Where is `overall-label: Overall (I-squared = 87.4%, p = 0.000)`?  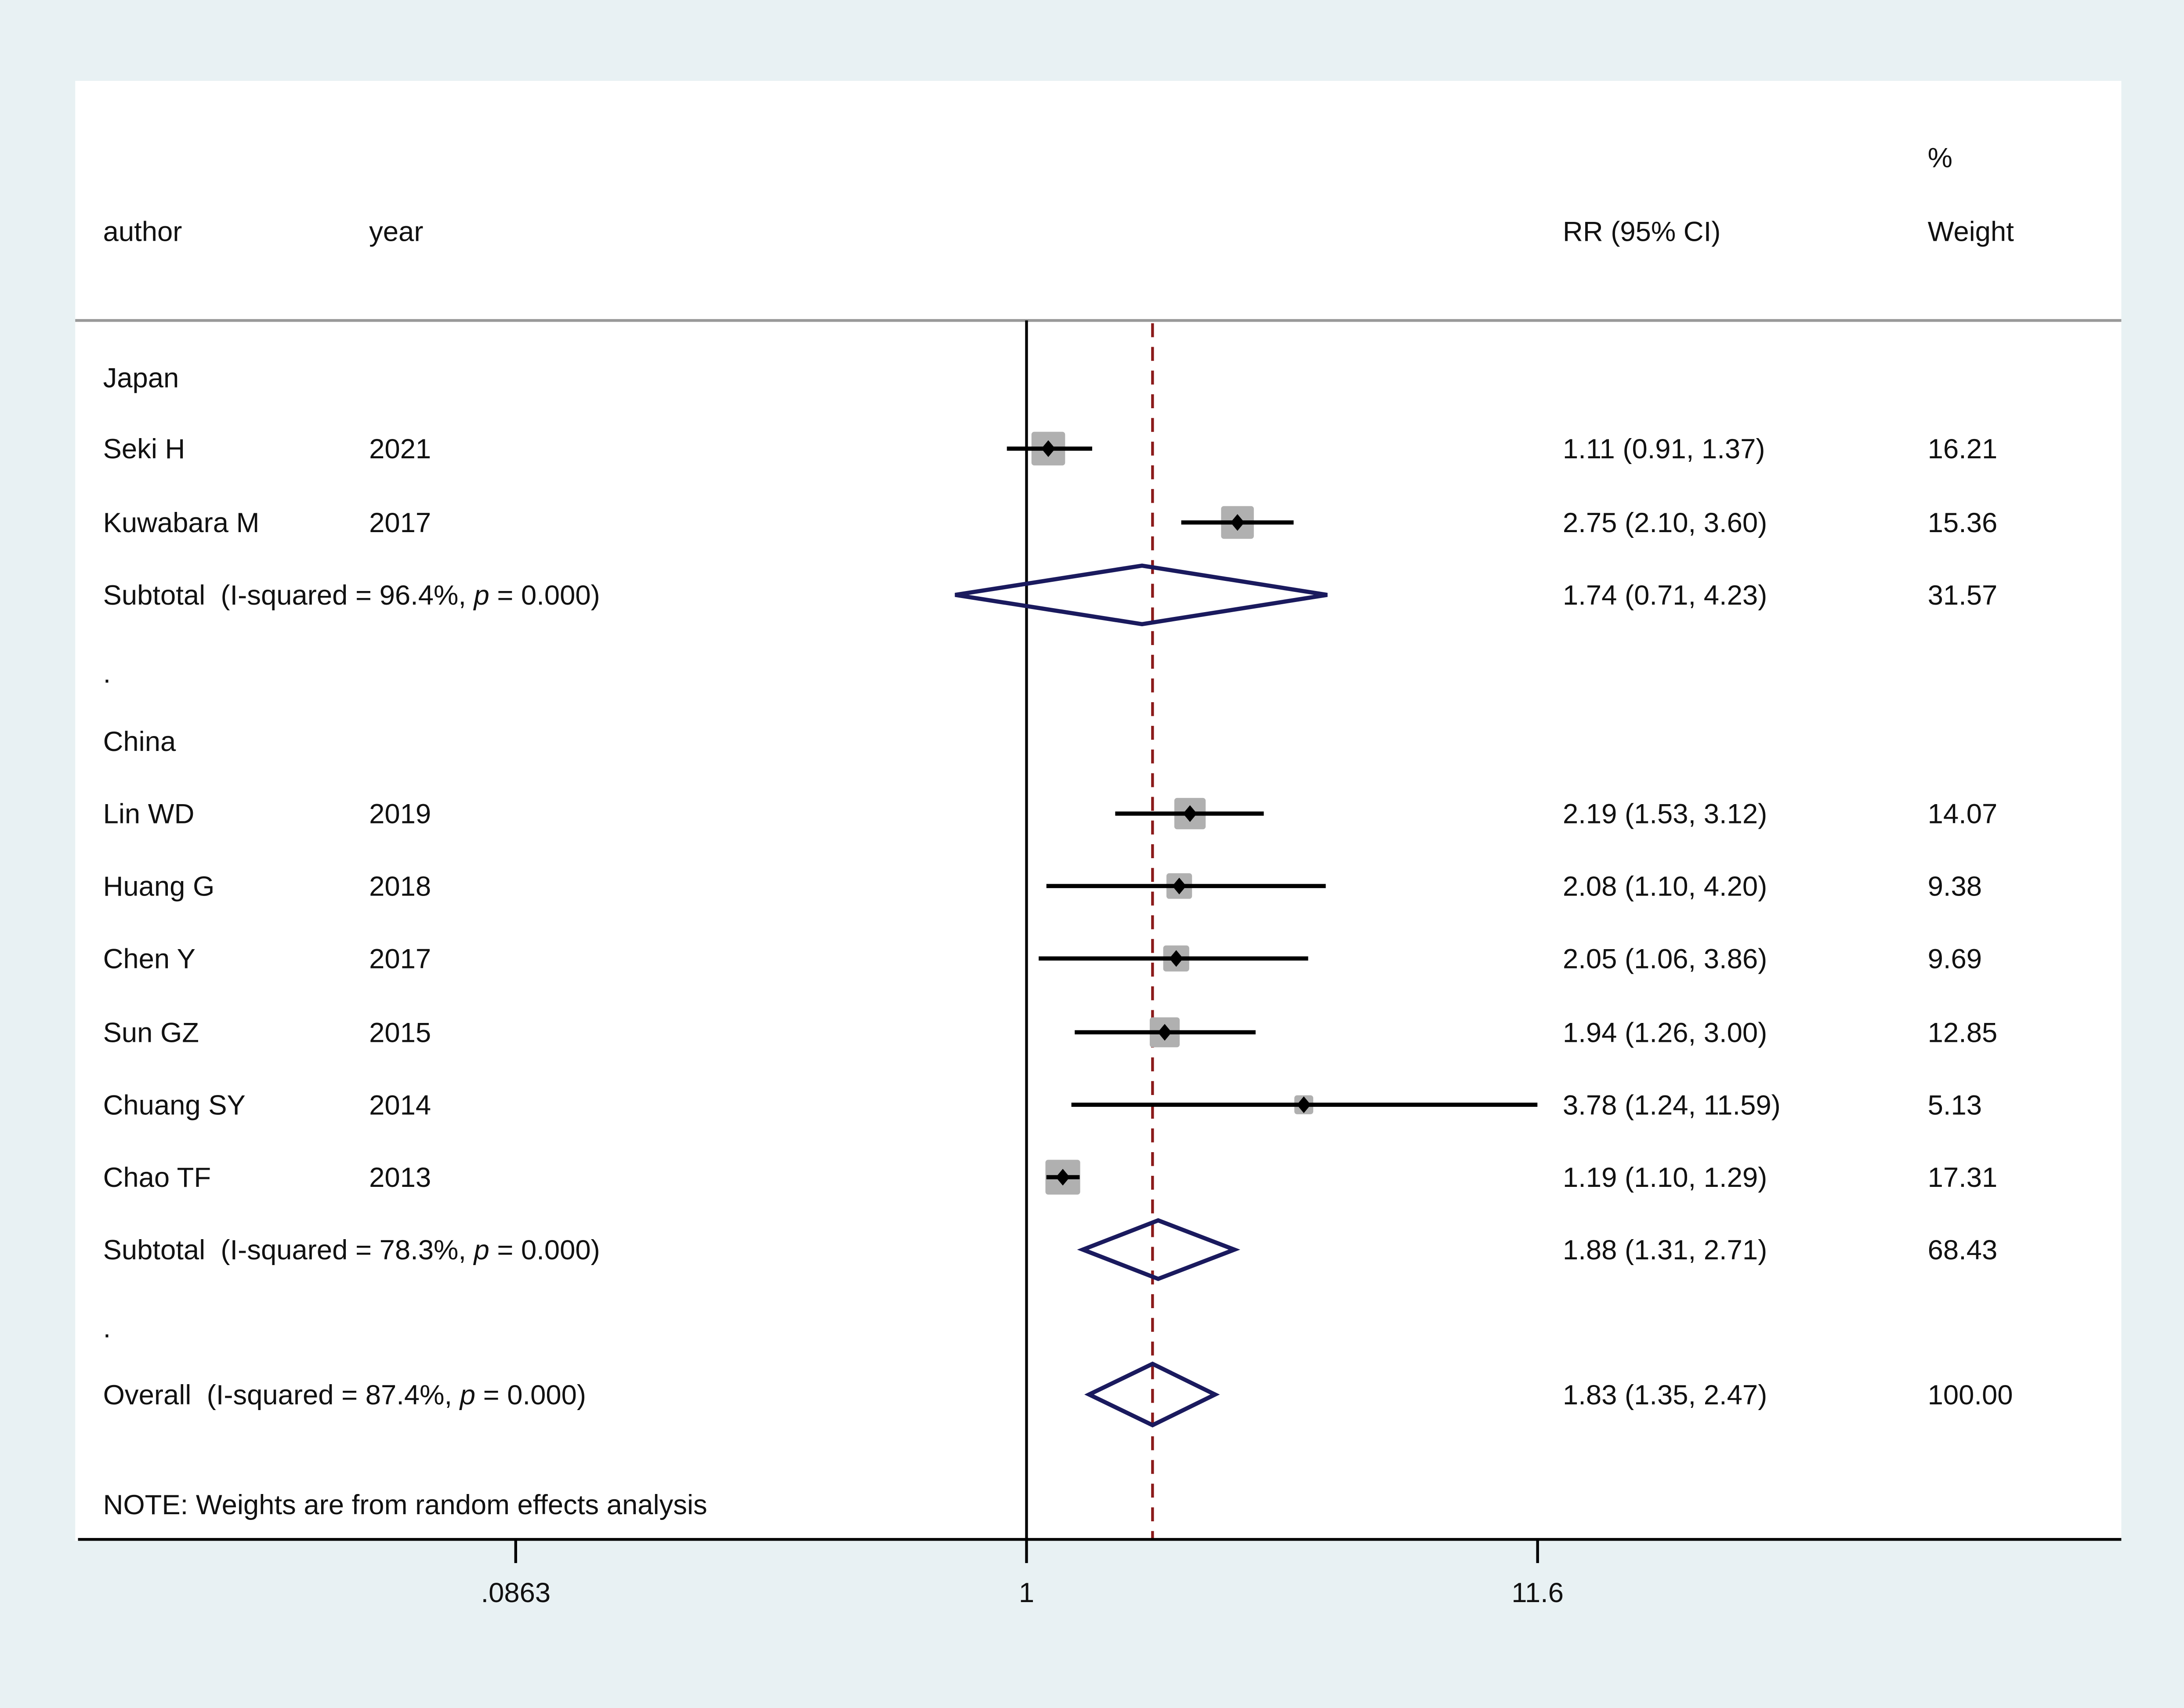
overall-label: Overall (I-squared = 87.4%, p = 0.000) is located at coordinates (344, 1395).